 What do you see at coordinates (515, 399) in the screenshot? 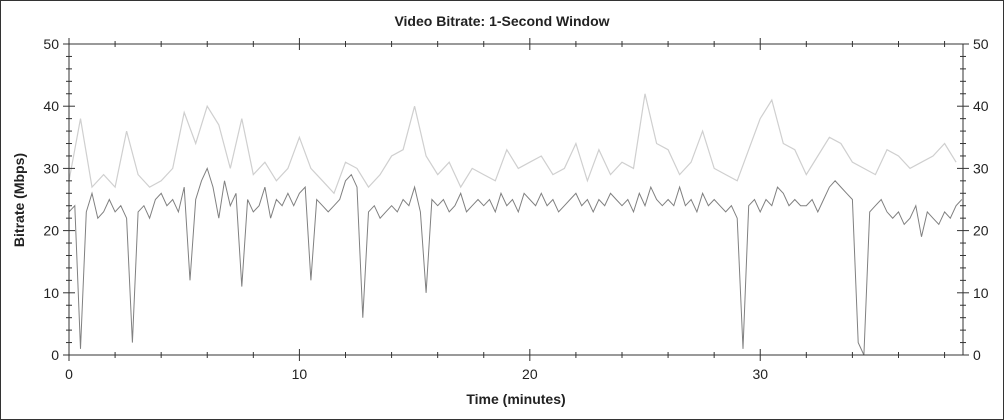
I see `x-axis-title: Time (minutes)` at bounding box center [515, 399].